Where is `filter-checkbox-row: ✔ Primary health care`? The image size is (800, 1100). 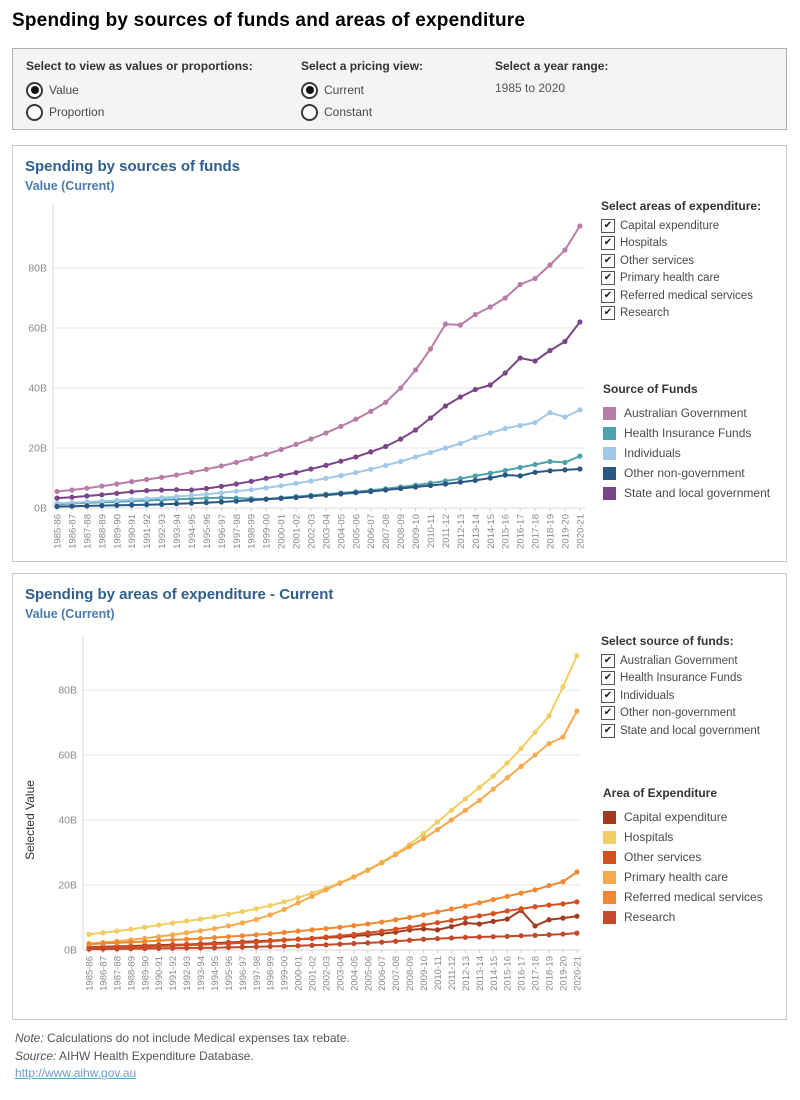 filter-checkbox-row: ✔ Primary health care is located at coordinates (693, 279).